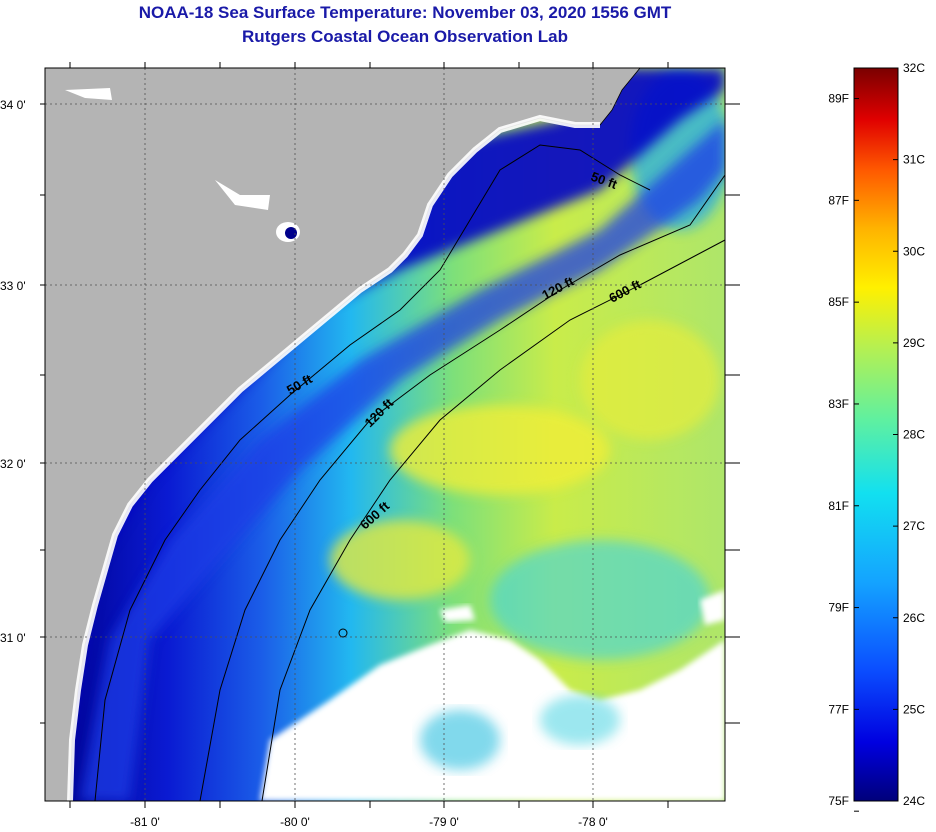 The width and height of the screenshot is (936, 832). I want to click on colorbar-fahrenheit-label: 83F, so click(838, 404).